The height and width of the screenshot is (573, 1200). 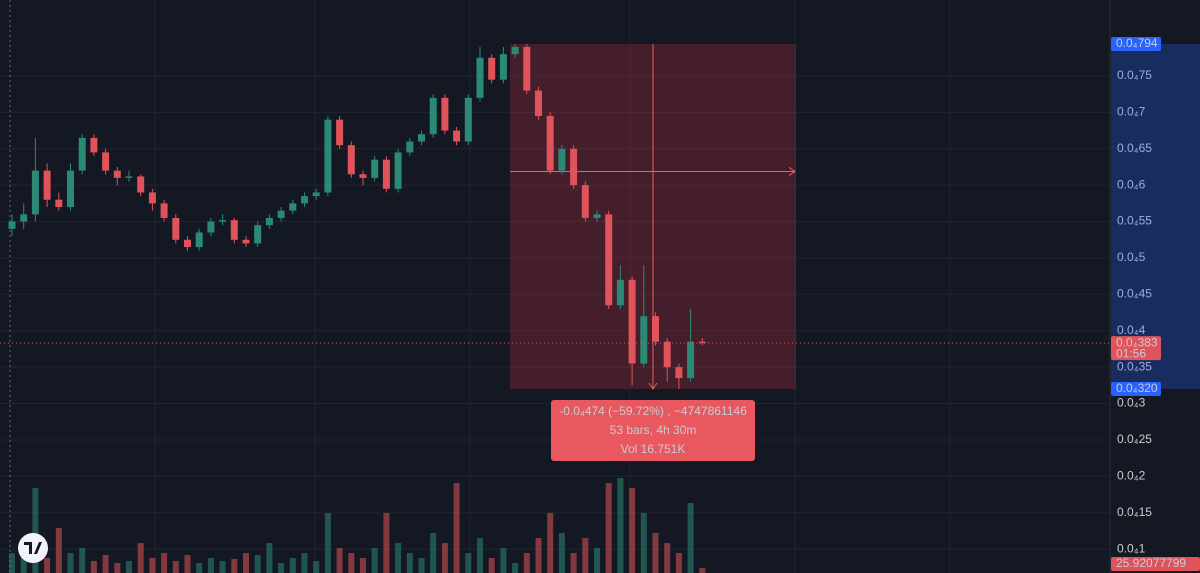 What do you see at coordinates (1137, 342) in the screenshot?
I see `price-label: 0.0₄383` at bounding box center [1137, 342].